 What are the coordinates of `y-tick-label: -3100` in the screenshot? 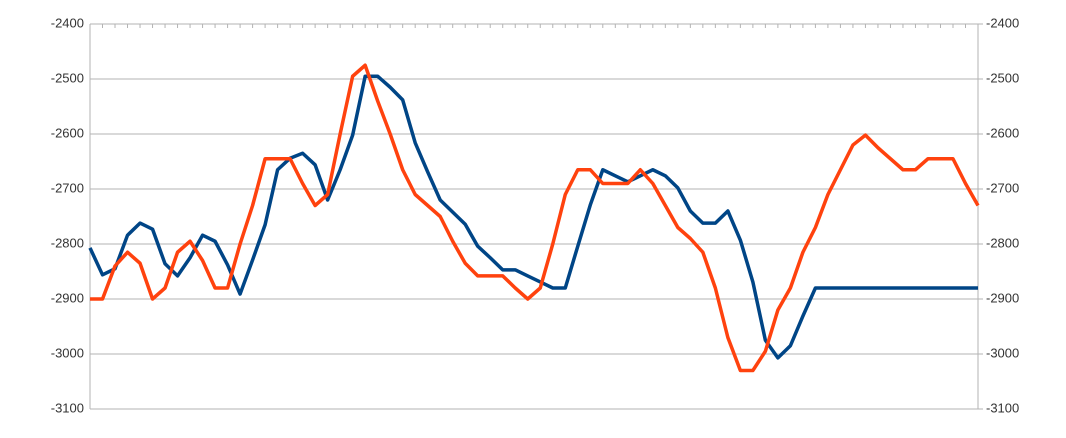 It's located at (67, 407).